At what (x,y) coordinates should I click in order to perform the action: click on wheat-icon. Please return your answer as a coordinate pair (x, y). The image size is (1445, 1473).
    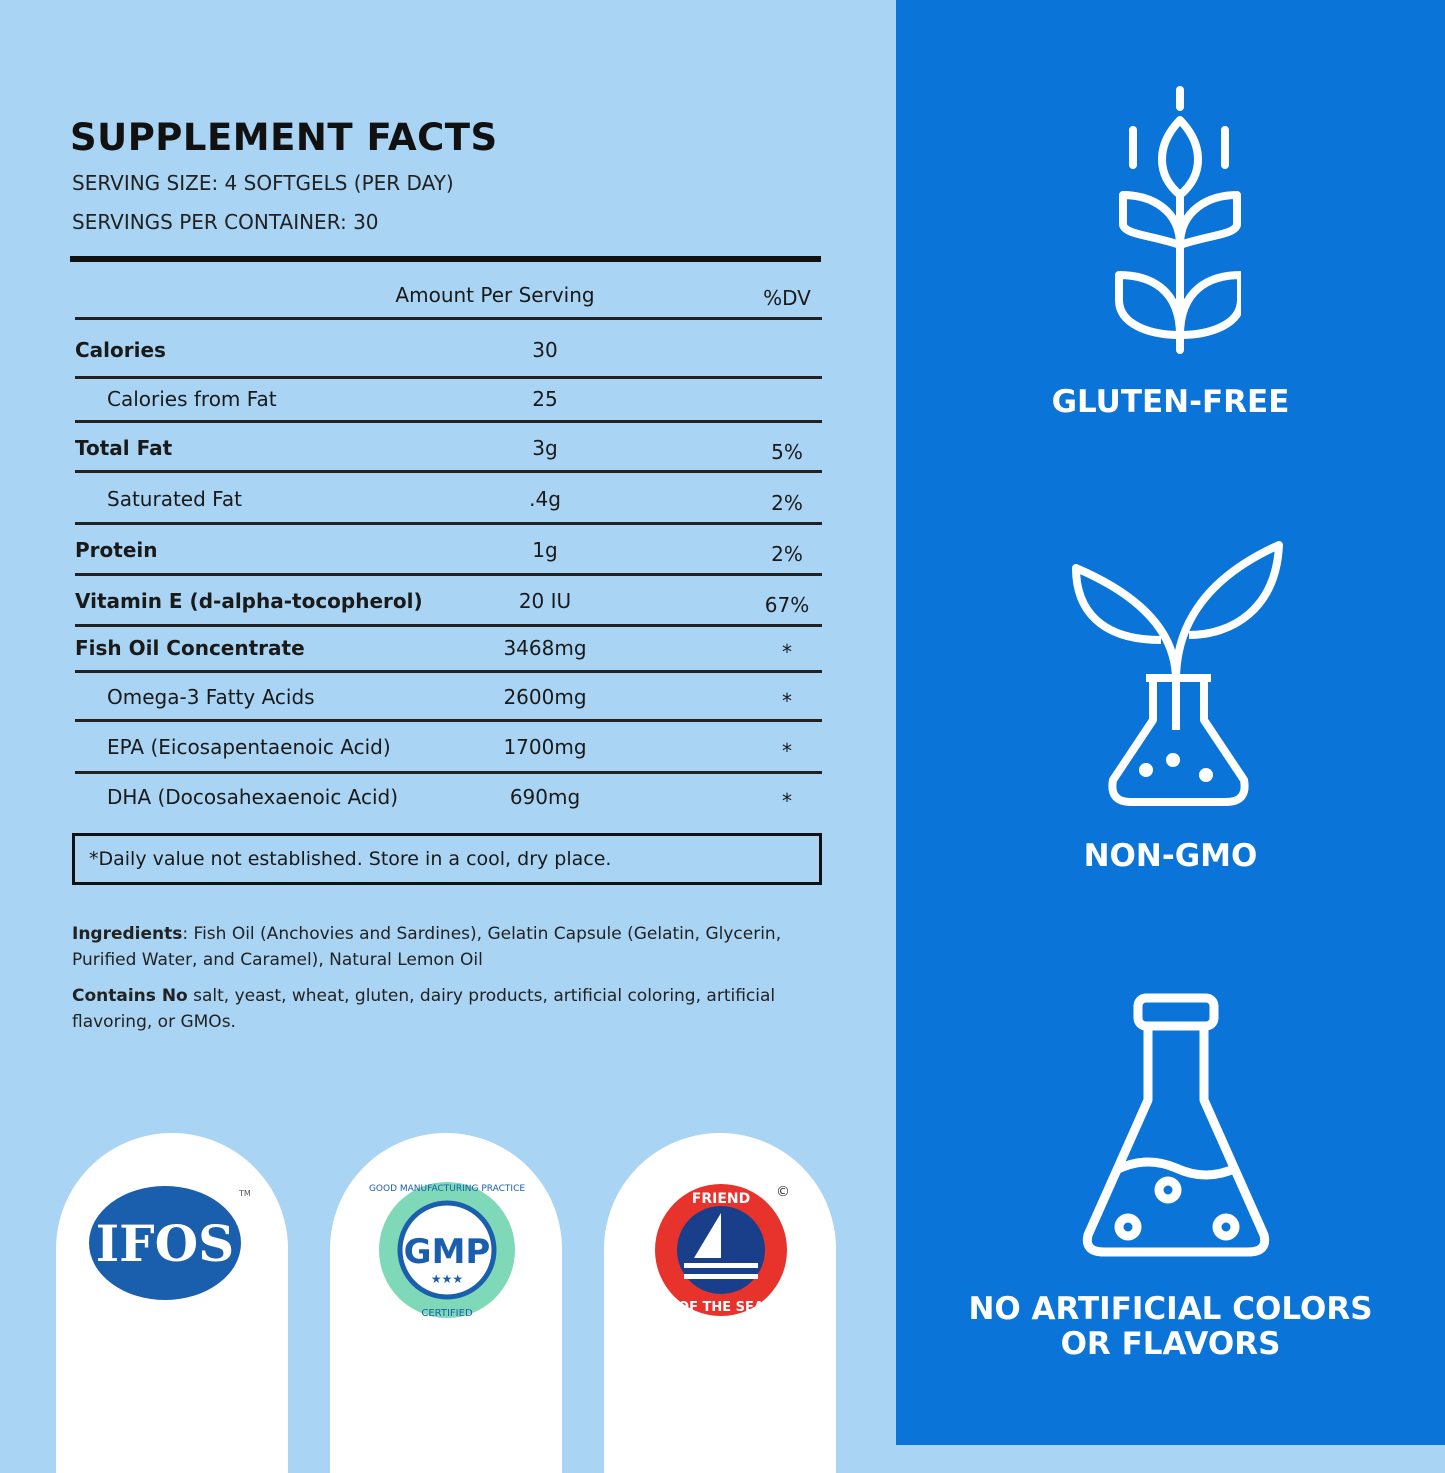
    Looking at the image, I should click on (1178, 220).